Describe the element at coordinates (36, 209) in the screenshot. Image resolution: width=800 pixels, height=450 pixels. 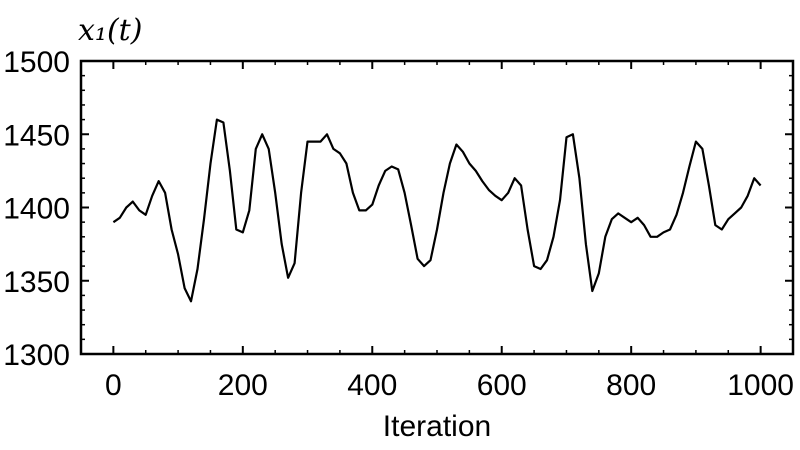
I see `y-tick-label-2: 1400` at that location.